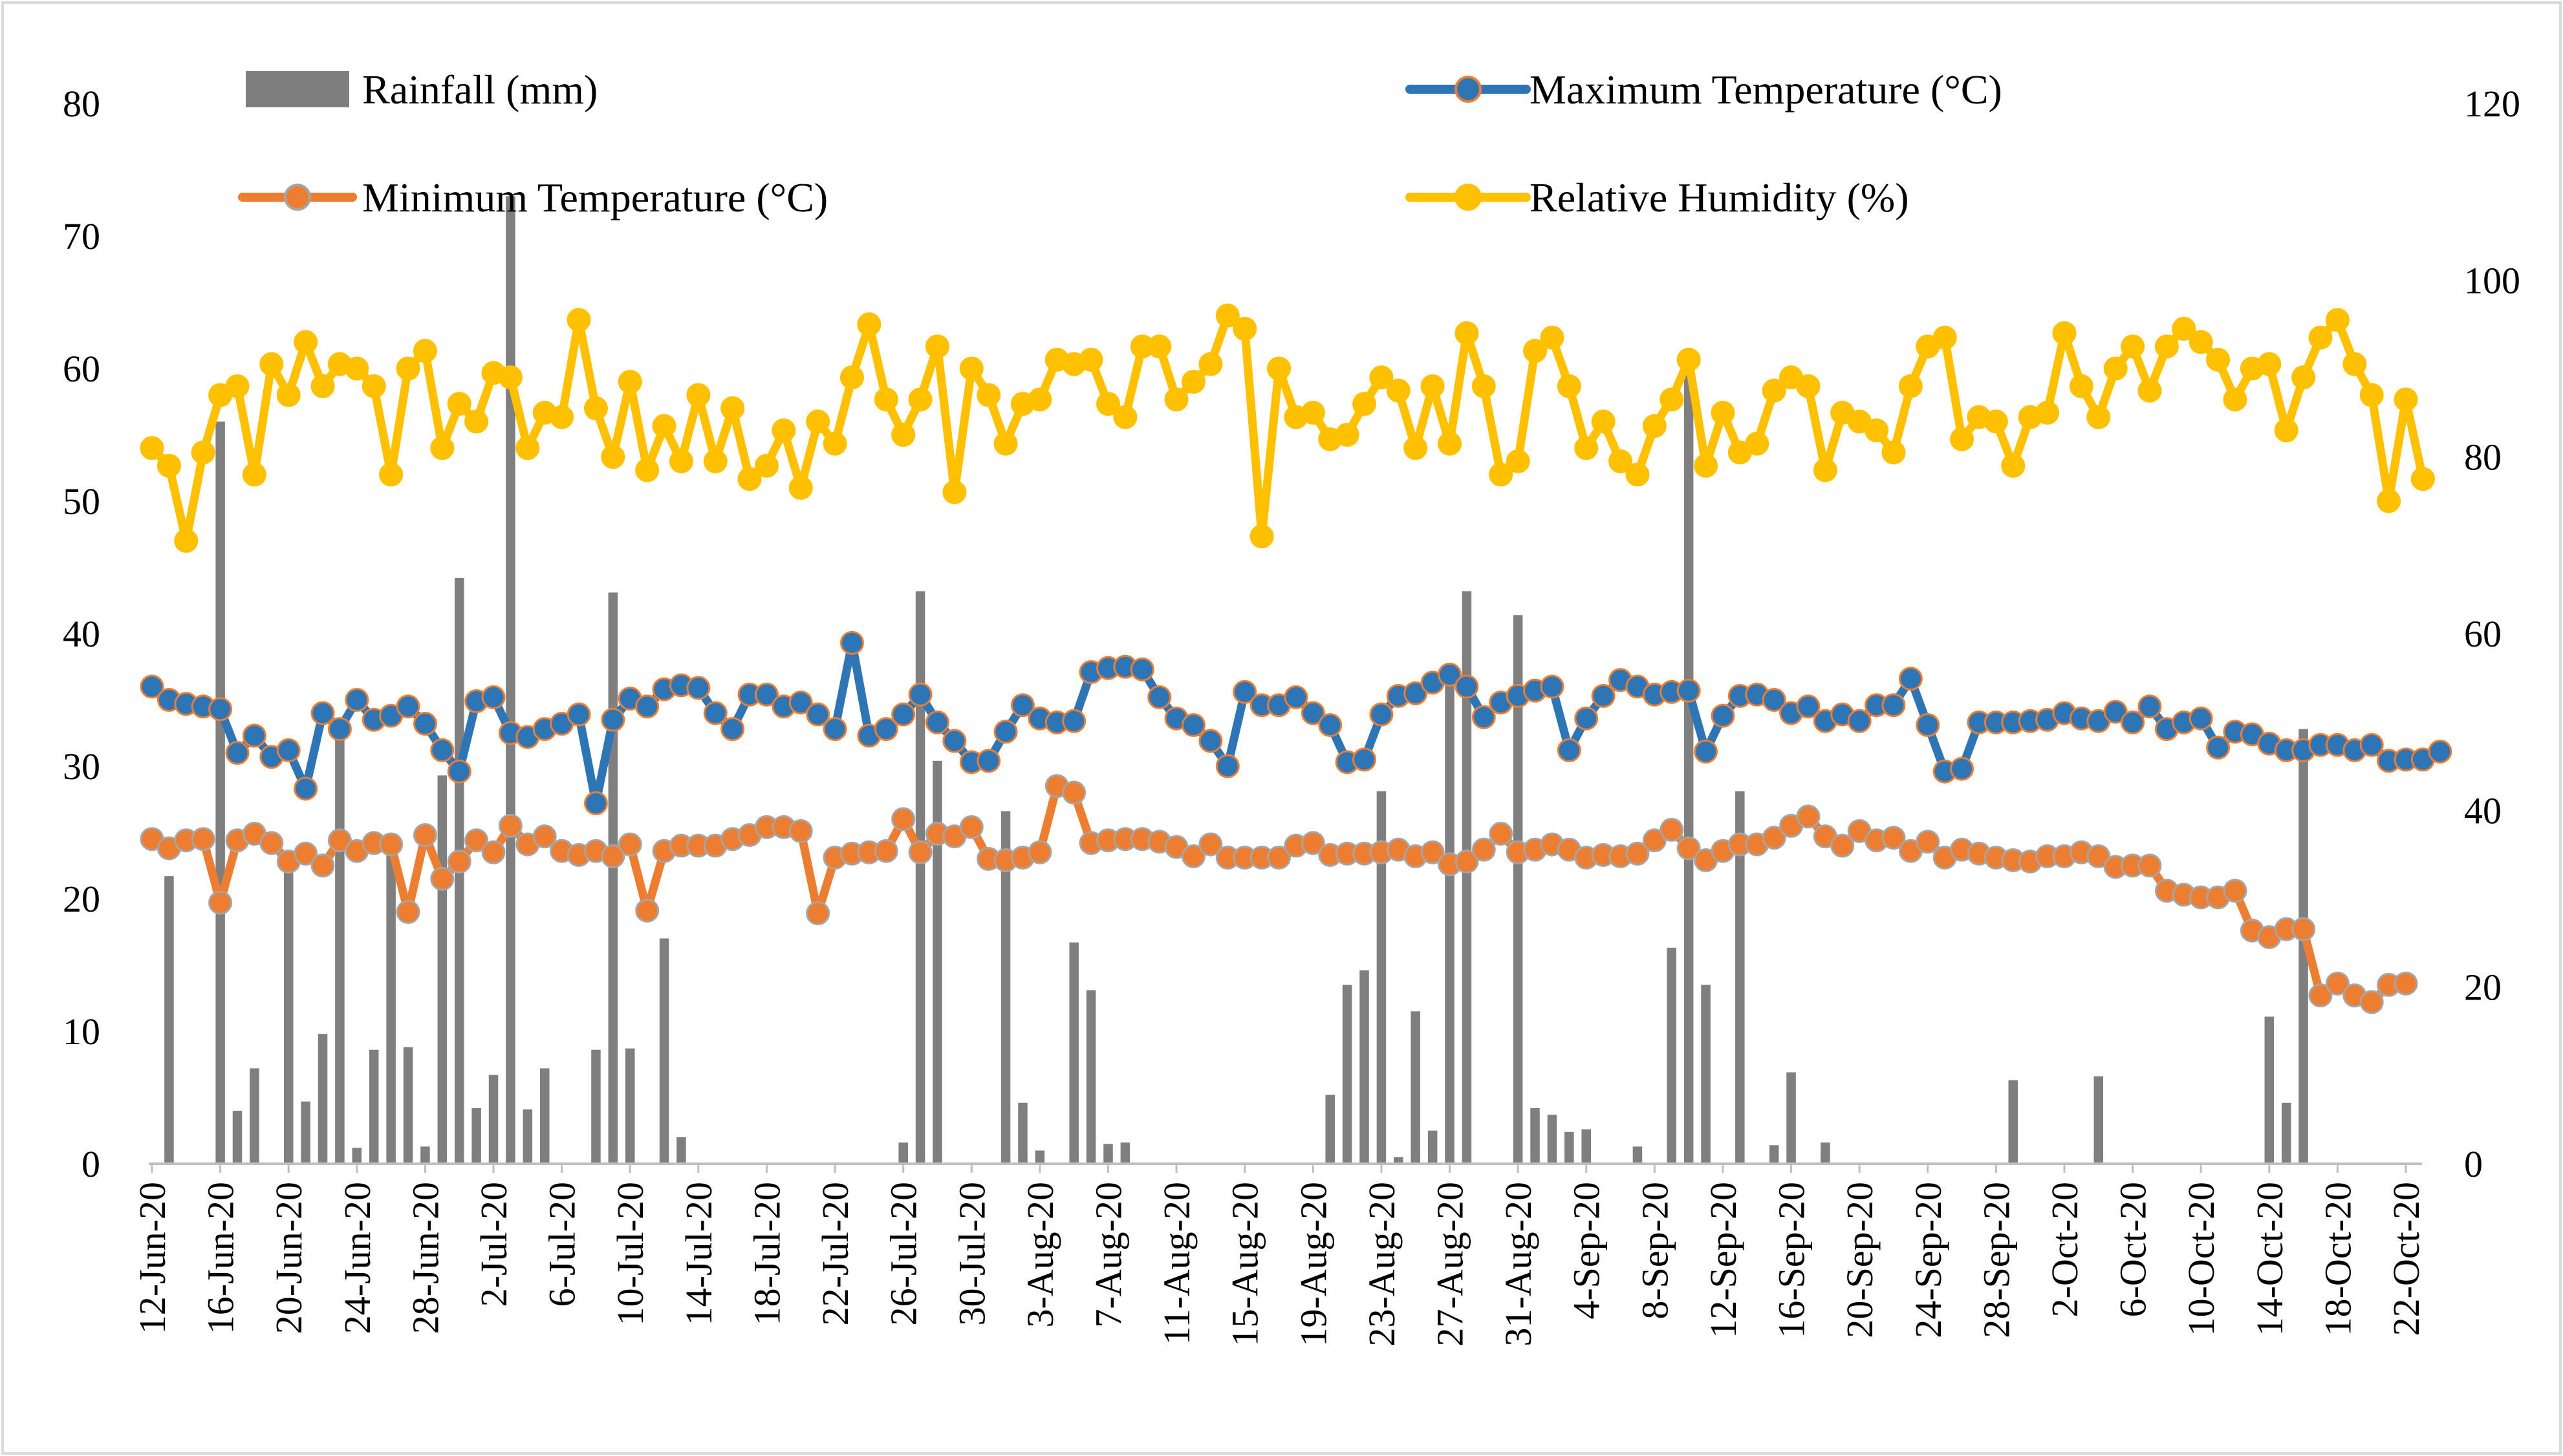 The image size is (2563, 1456). Describe the element at coordinates (1723, 1260) in the screenshot. I see `x-tick-label: 12-Sep-20` at that location.